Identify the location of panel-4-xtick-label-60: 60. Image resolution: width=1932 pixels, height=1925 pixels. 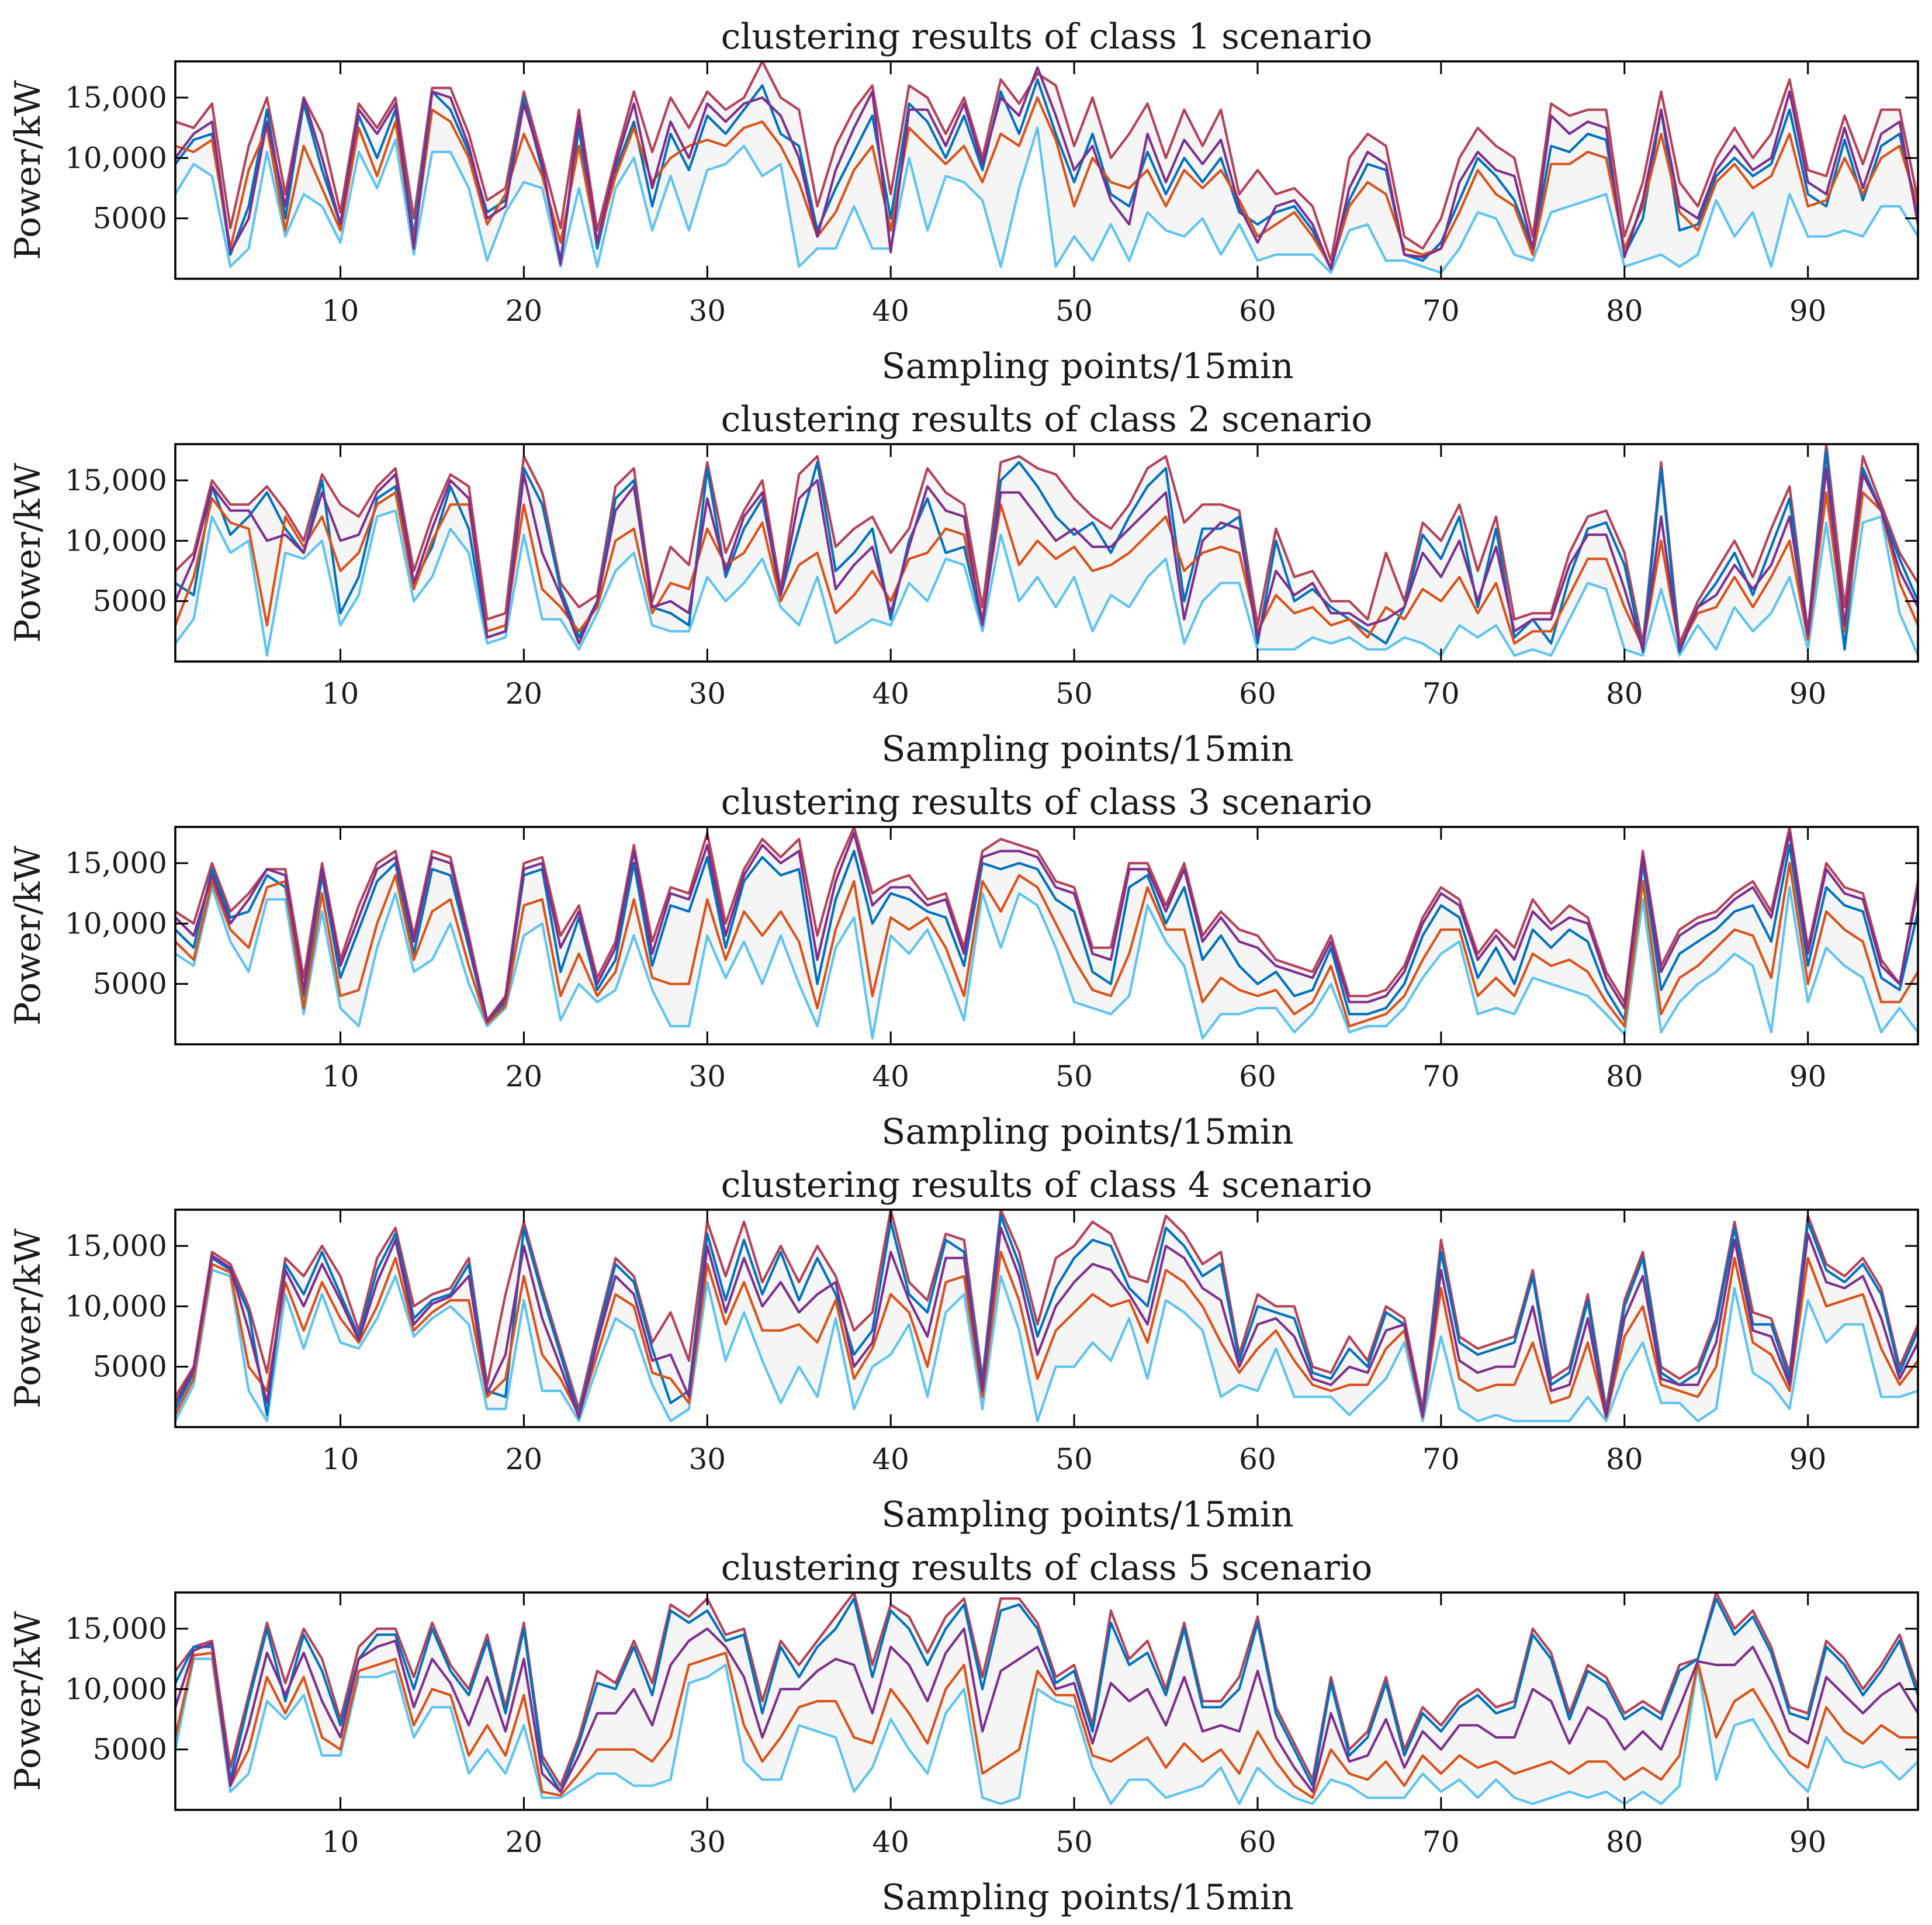
(1257, 1459).